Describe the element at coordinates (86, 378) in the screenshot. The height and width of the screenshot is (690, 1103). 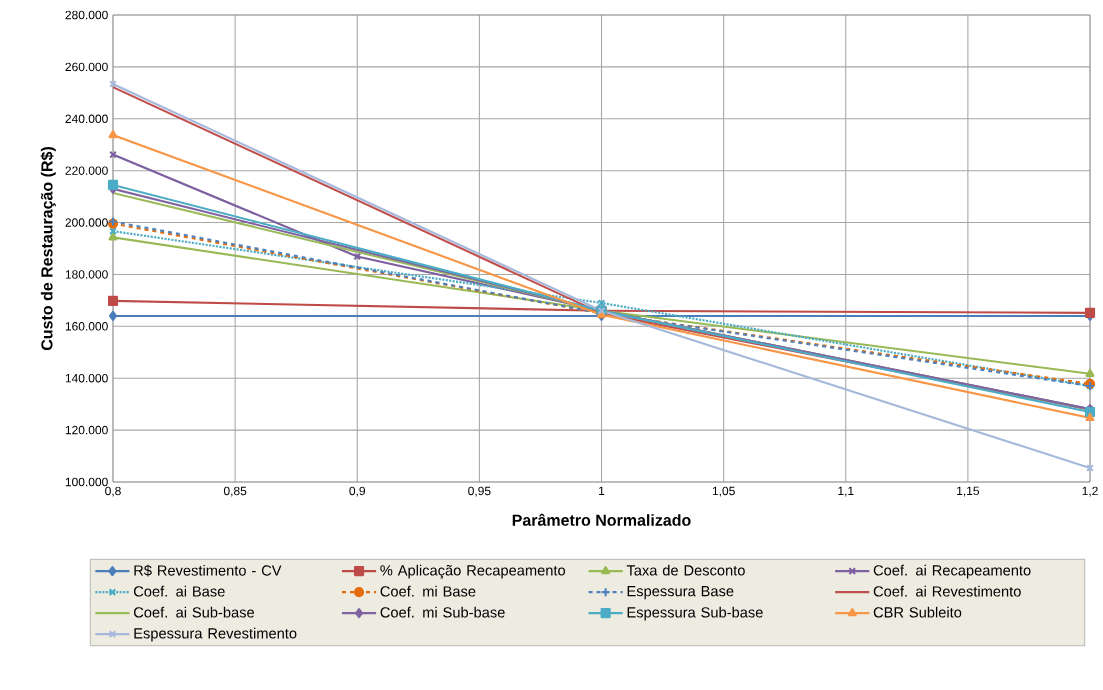
I see `y-tick-label: 140.000` at that location.